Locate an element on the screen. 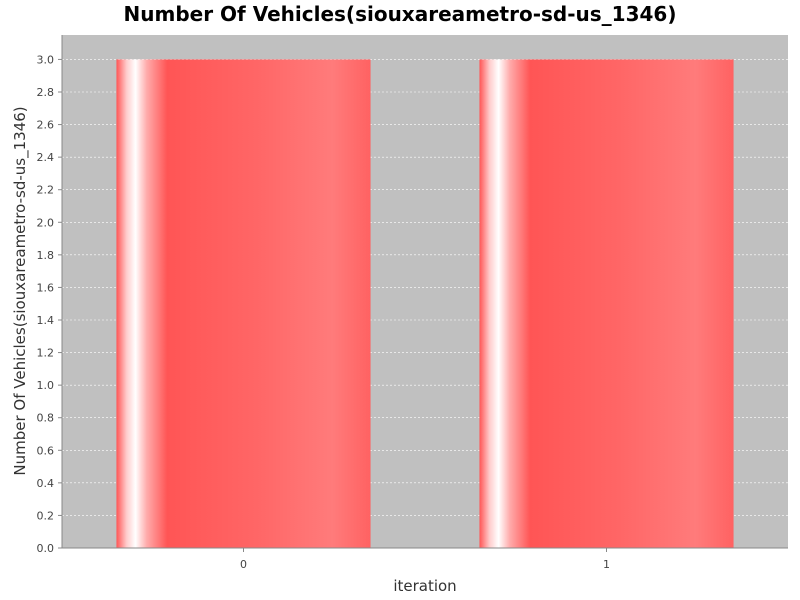 This screenshot has width=800, height=600. y-tick-label: 3.0 is located at coordinates (46, 59).